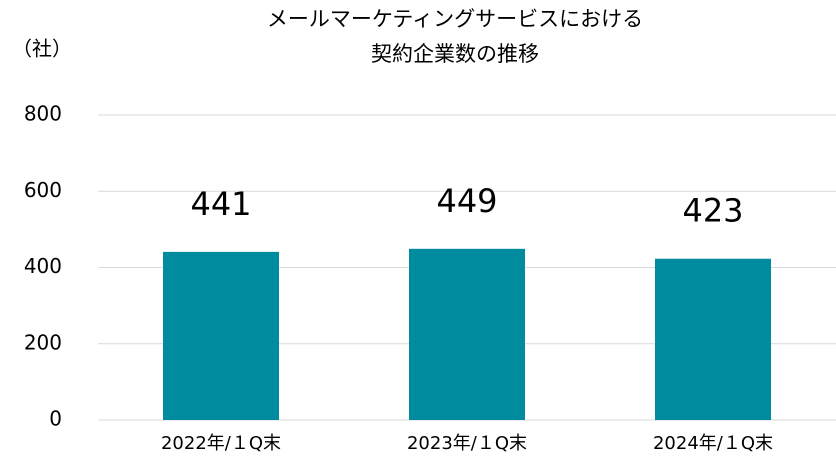 This screenshot has height=459, width=836. What do you see at coordinates (55, 419) in the screenshot?
I see `y-tick-label: 0` at bounding box center [55, 419].